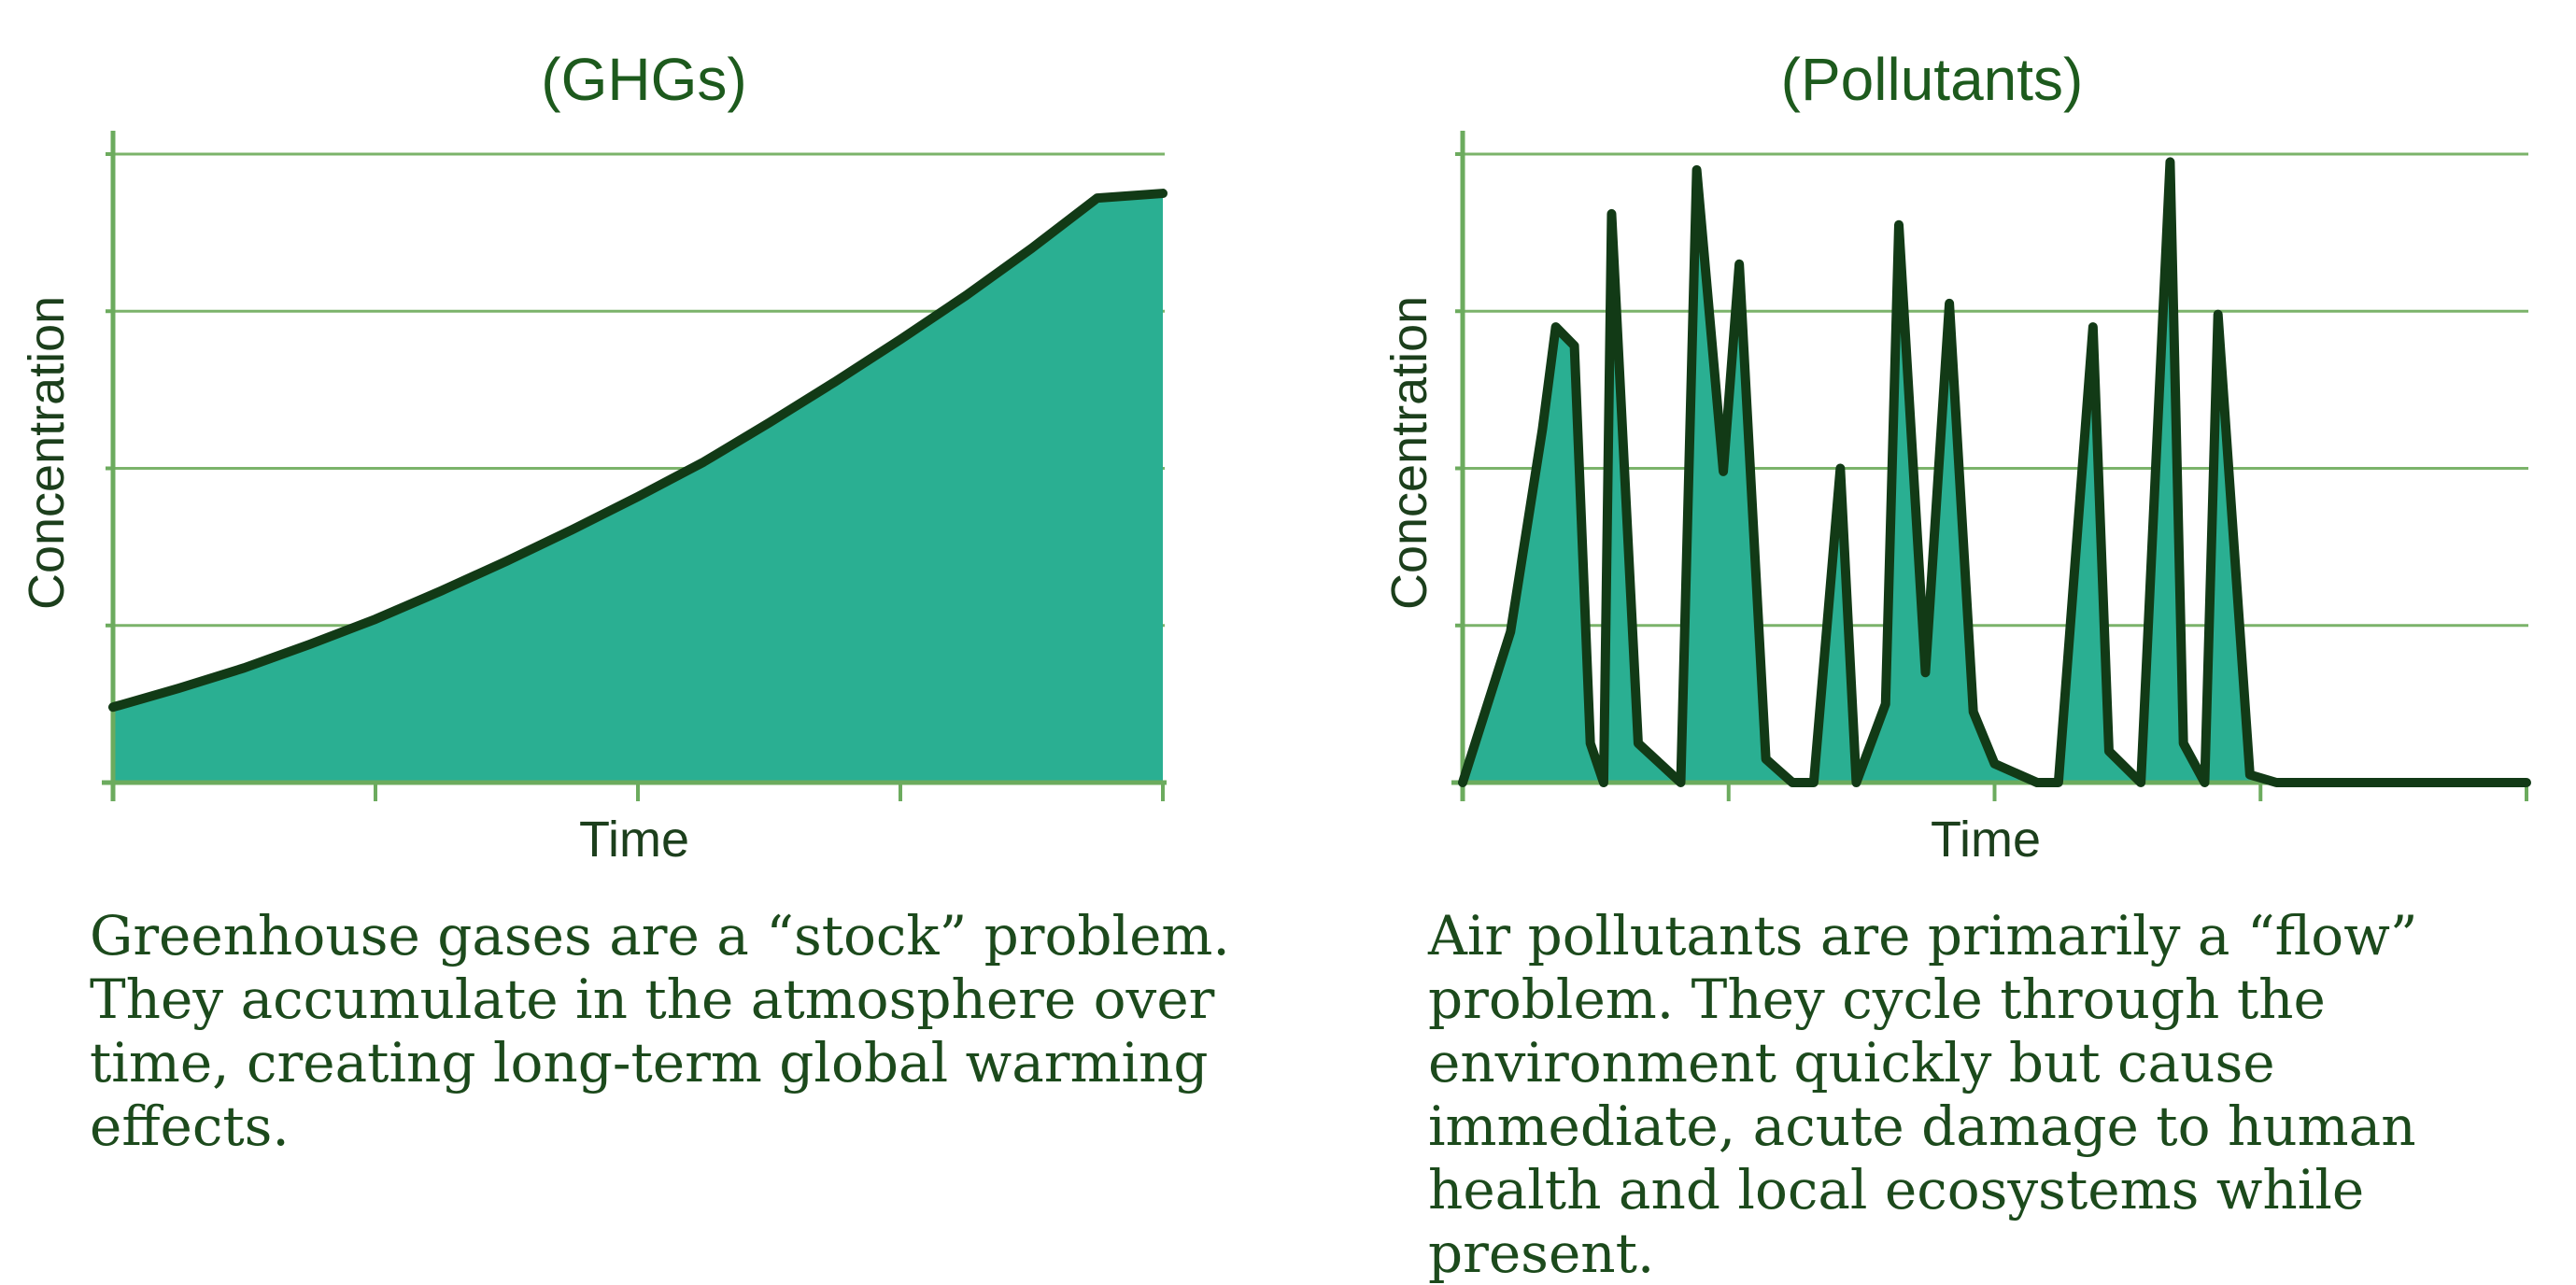  Describe the element at coordinates (644, 79) in the screenshot. I see `ghg-chart-title: (GHGs)` at that location.